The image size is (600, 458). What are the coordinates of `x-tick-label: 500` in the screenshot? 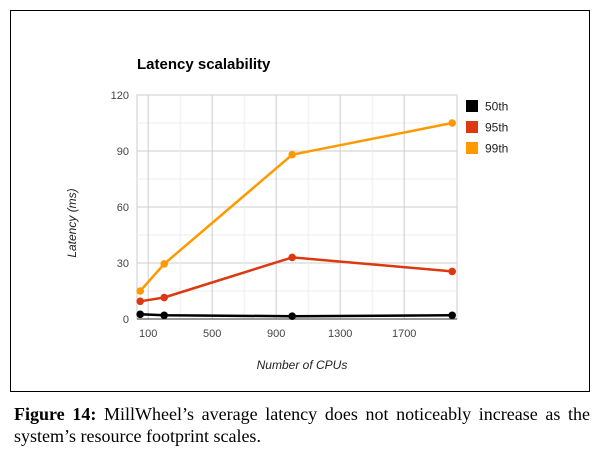 It's located at (212, 334).